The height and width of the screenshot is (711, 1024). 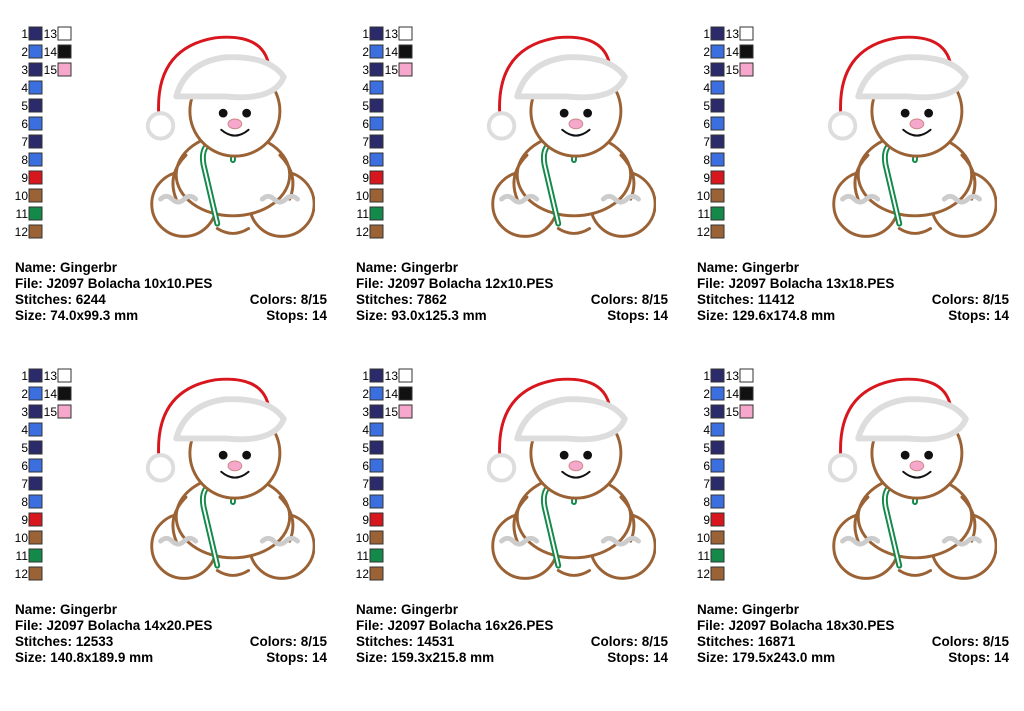 I want to click on info-file: File: J2097 Bolacha 14x20.PES, so click(x=113, y=625).